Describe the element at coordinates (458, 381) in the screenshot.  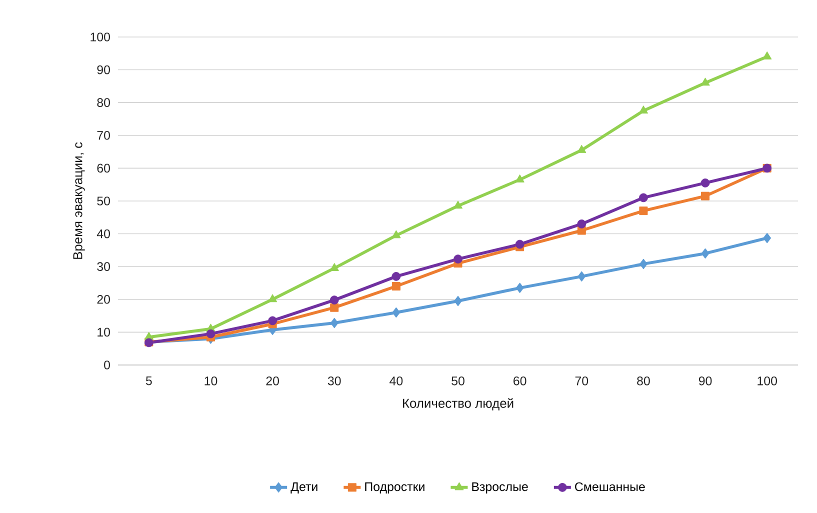
I see `x-tick-label: 50` at that location.